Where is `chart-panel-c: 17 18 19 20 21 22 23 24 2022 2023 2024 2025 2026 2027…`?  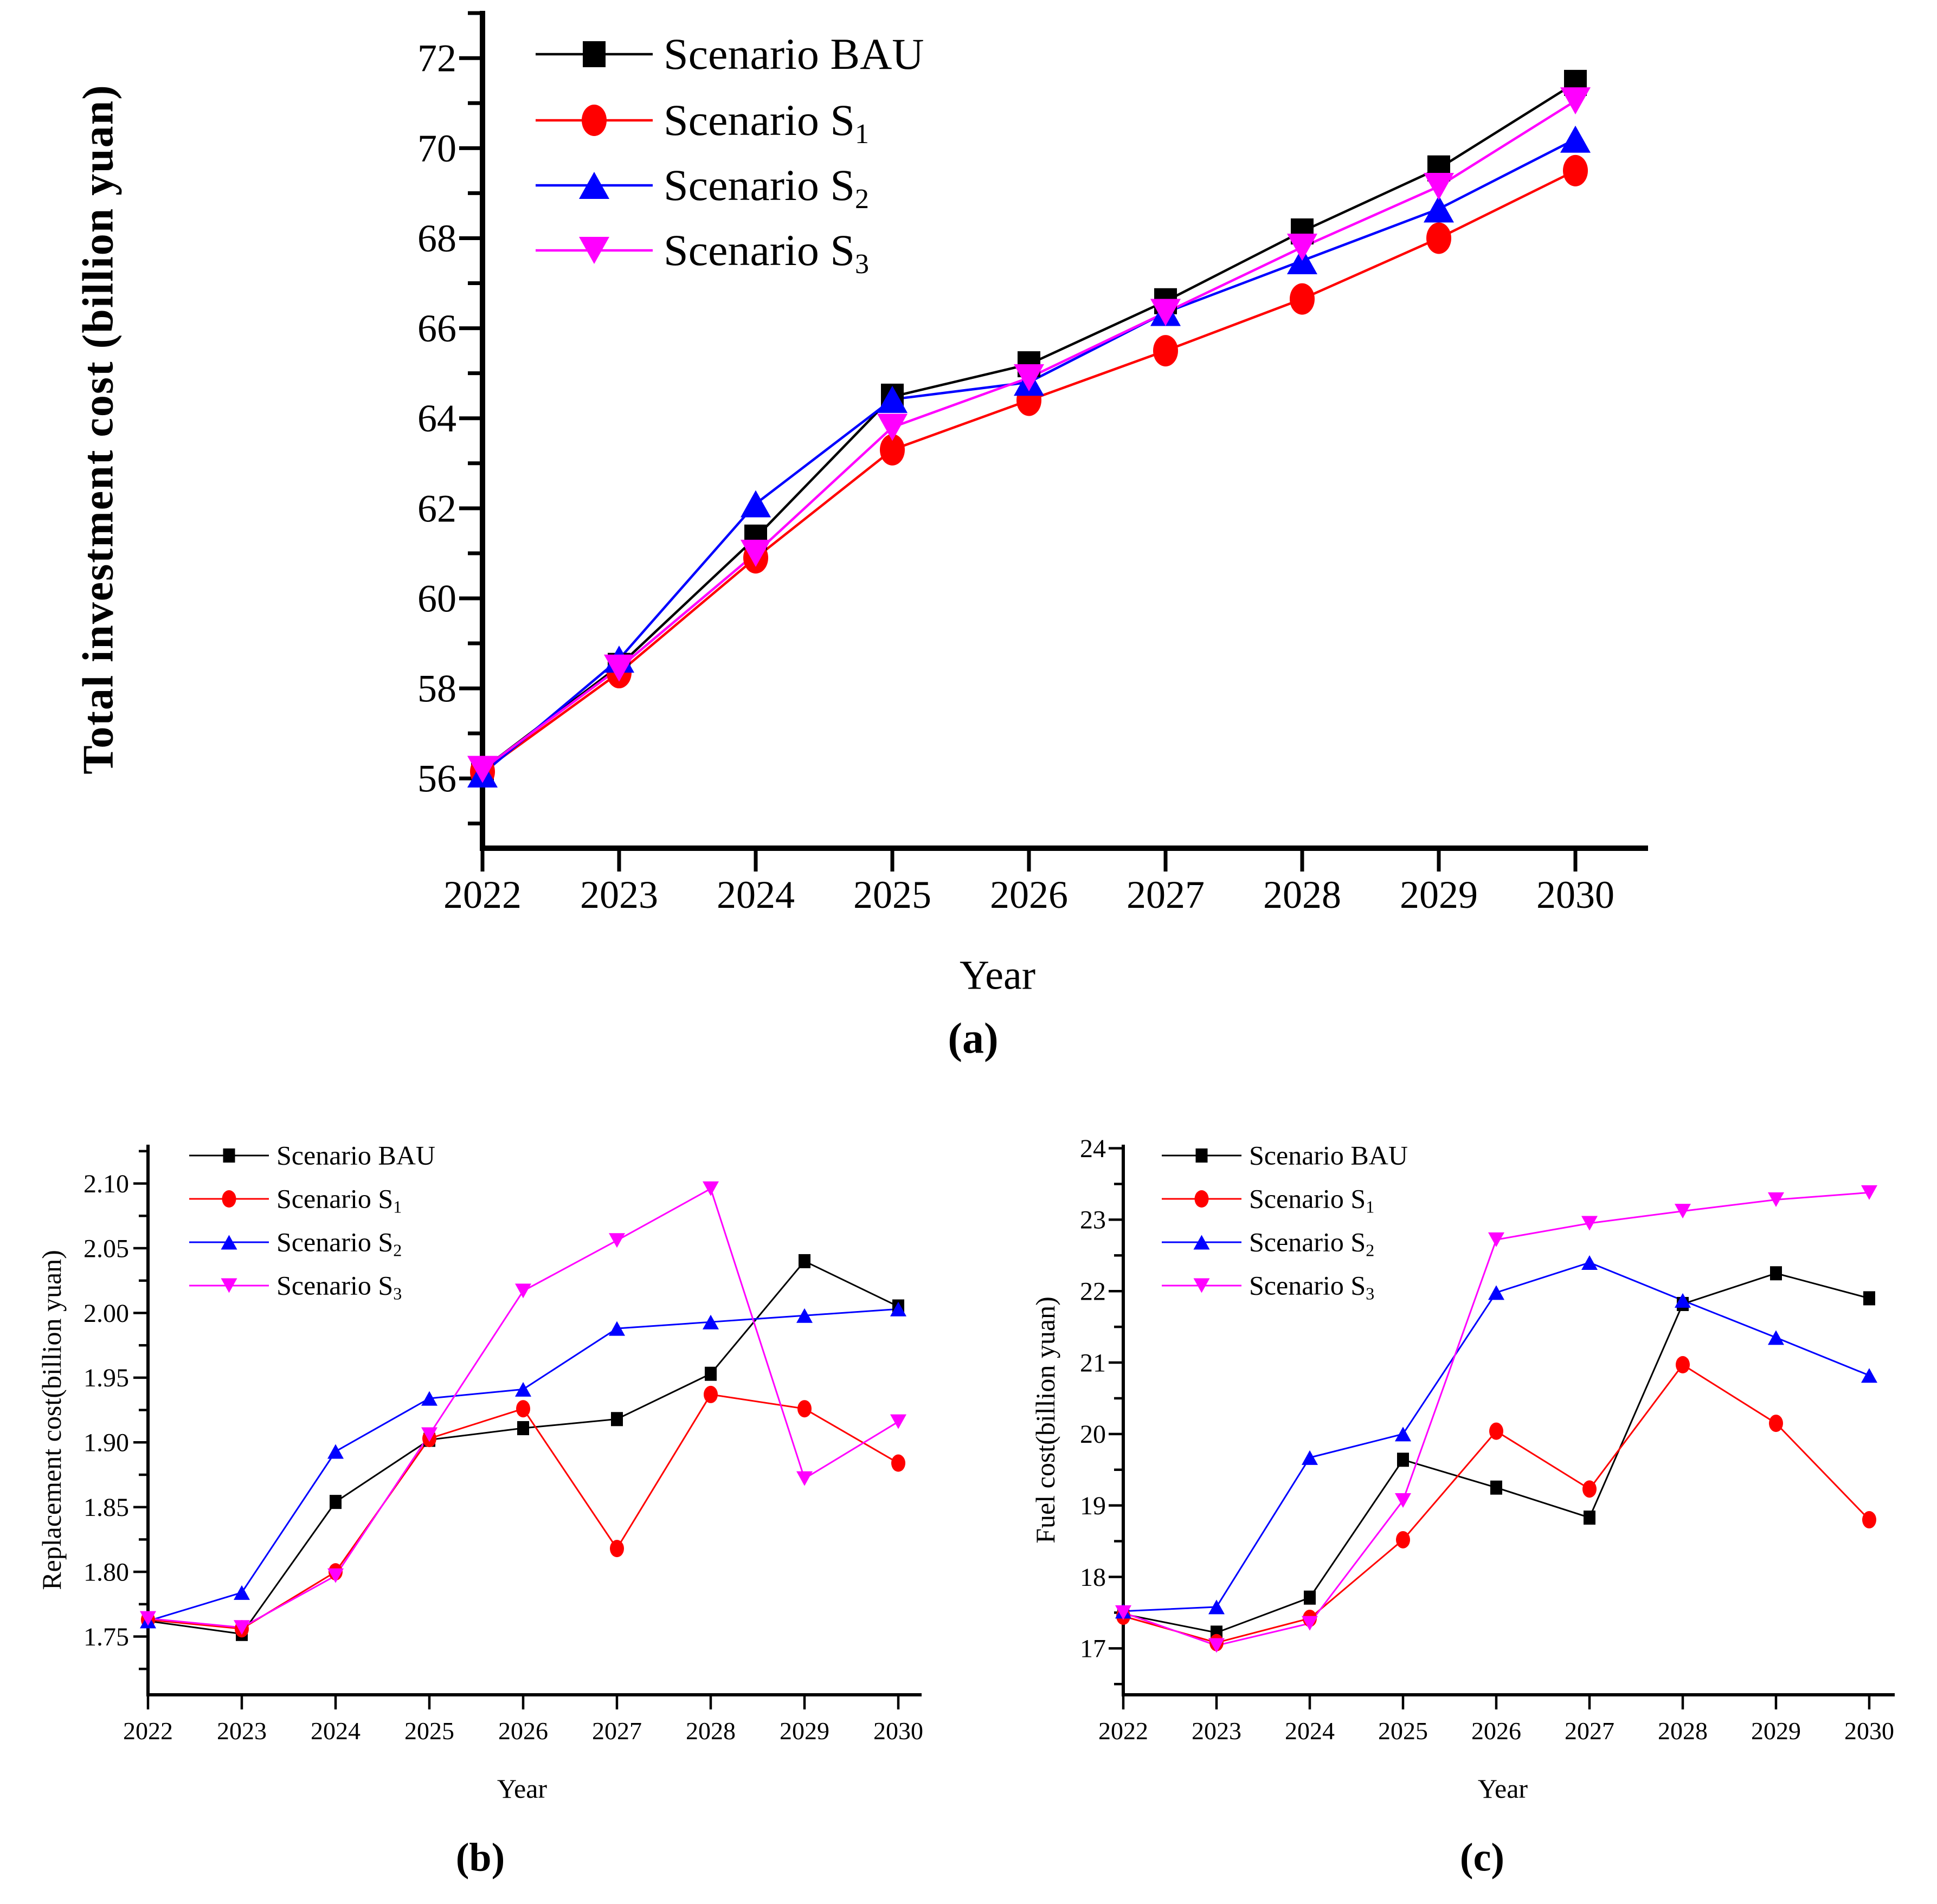
chart-panel-c: 17 18 19 20 21 22 23 24 2022 2023 2024 2025 2026 2027… is located at coordinates (1487, 1439).